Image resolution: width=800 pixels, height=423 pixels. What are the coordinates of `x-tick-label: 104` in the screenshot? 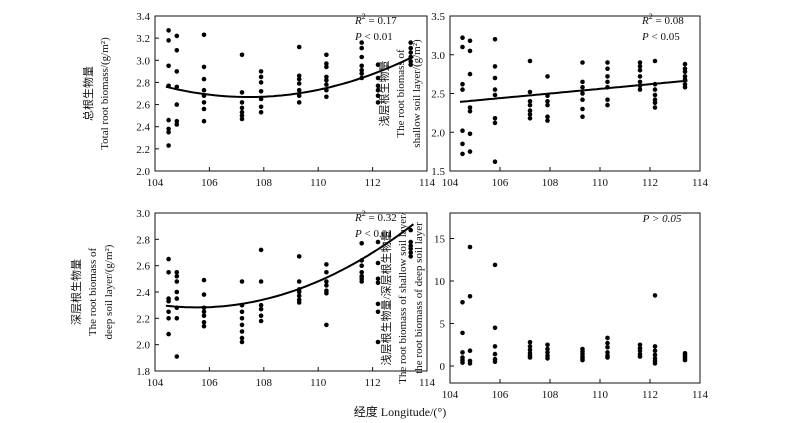 It's located at (155, 383).